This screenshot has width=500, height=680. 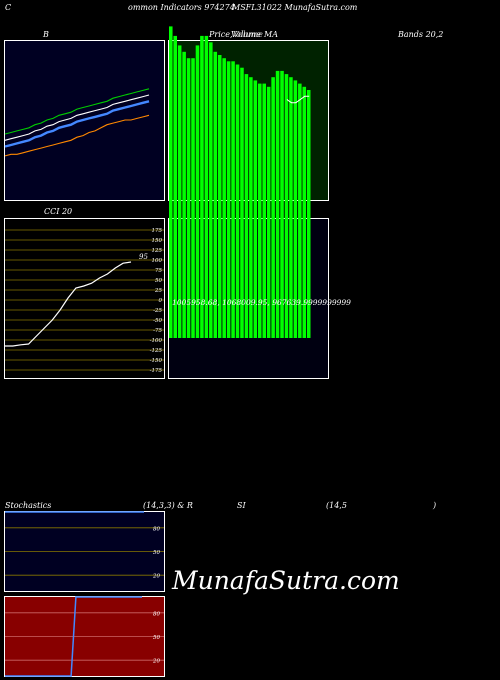 I want to click on cci-tick-label: -75, so click(x=157, y=331).